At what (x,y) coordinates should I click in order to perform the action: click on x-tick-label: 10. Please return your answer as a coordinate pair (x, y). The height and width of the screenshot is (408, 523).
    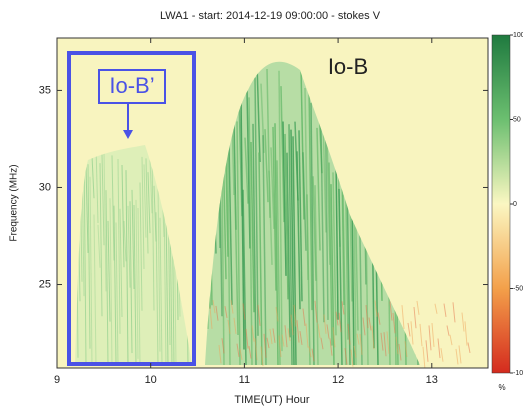
    Looking at the image, I should click on (151, 380).